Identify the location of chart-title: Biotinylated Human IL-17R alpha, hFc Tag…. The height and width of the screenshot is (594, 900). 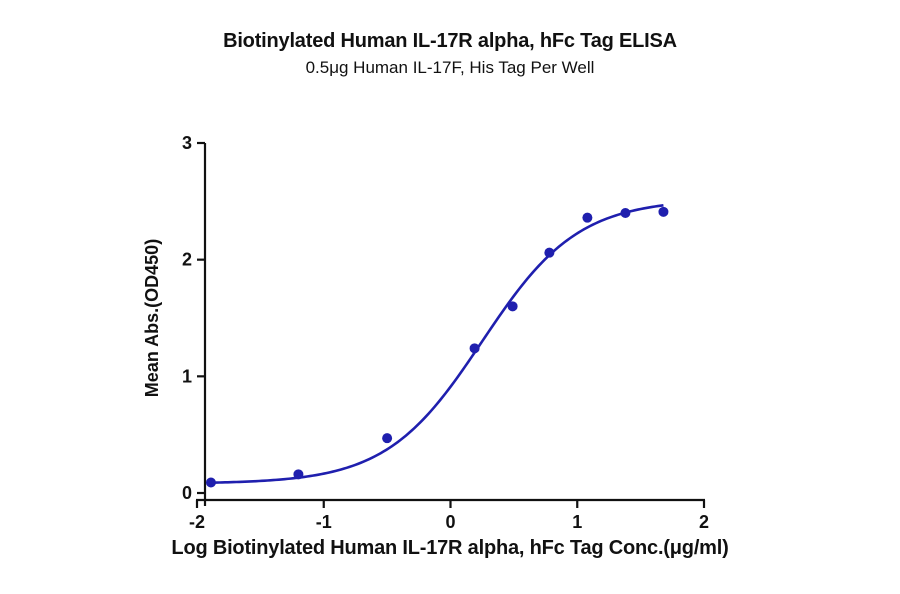
(450, 41).